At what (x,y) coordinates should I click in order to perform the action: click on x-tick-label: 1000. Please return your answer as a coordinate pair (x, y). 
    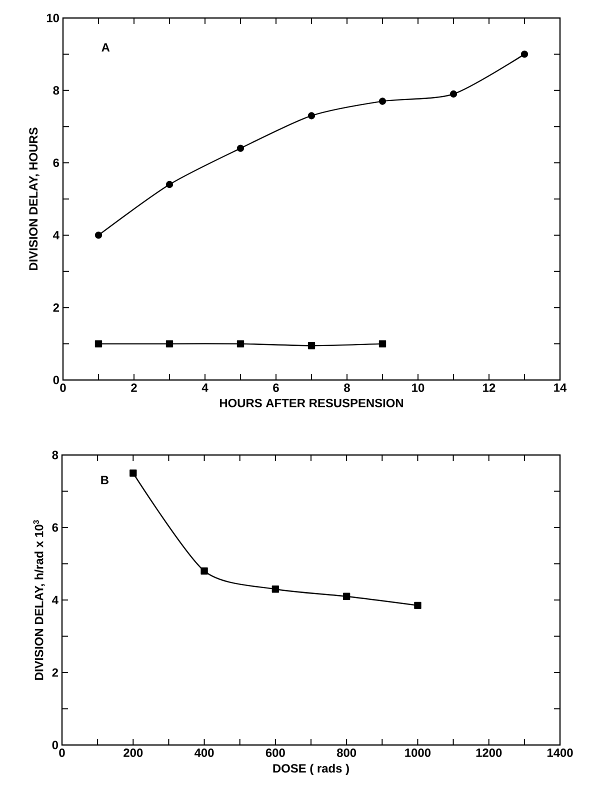
    Looking at the image, I should click on (418, 752).